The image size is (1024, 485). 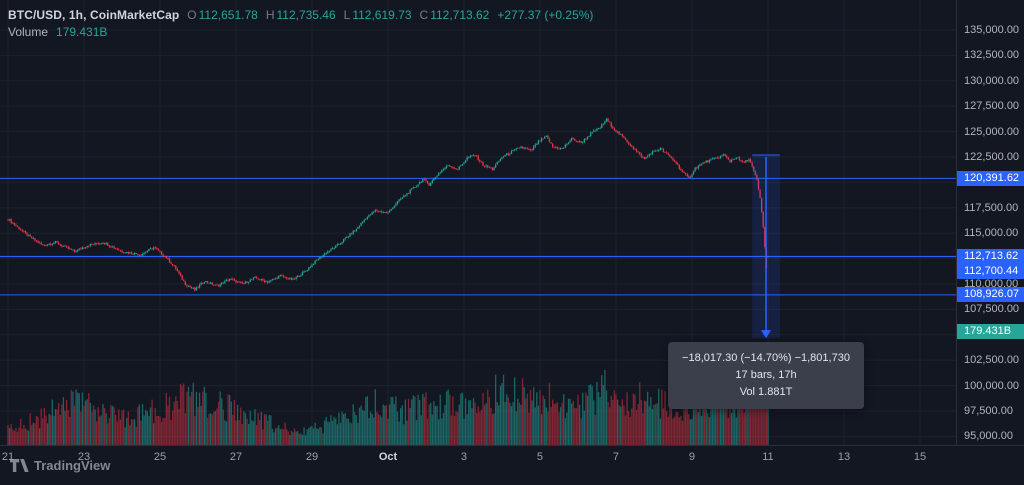 I want to click on price-tick-label: 110,000.00, so click(x=991, y=284).